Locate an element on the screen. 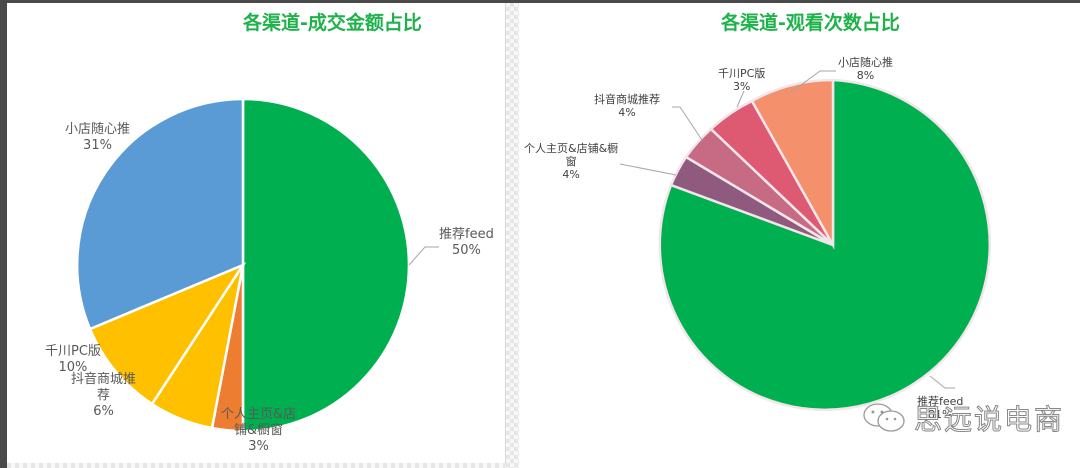  watermark-text: 思远说电商 is located at coordinates (989, 420).